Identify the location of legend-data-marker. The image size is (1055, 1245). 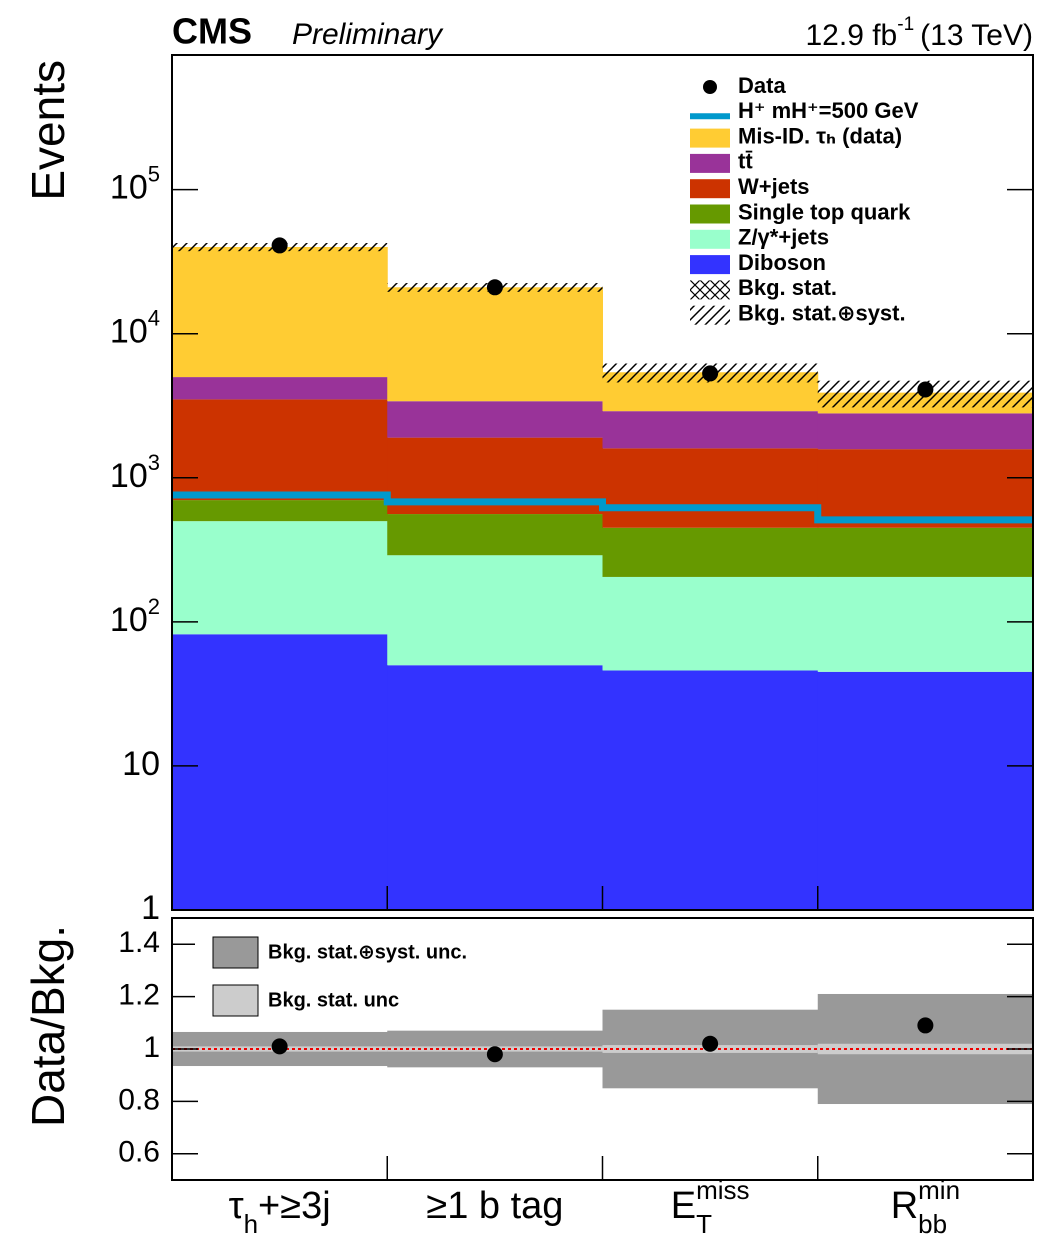
(710, 87).